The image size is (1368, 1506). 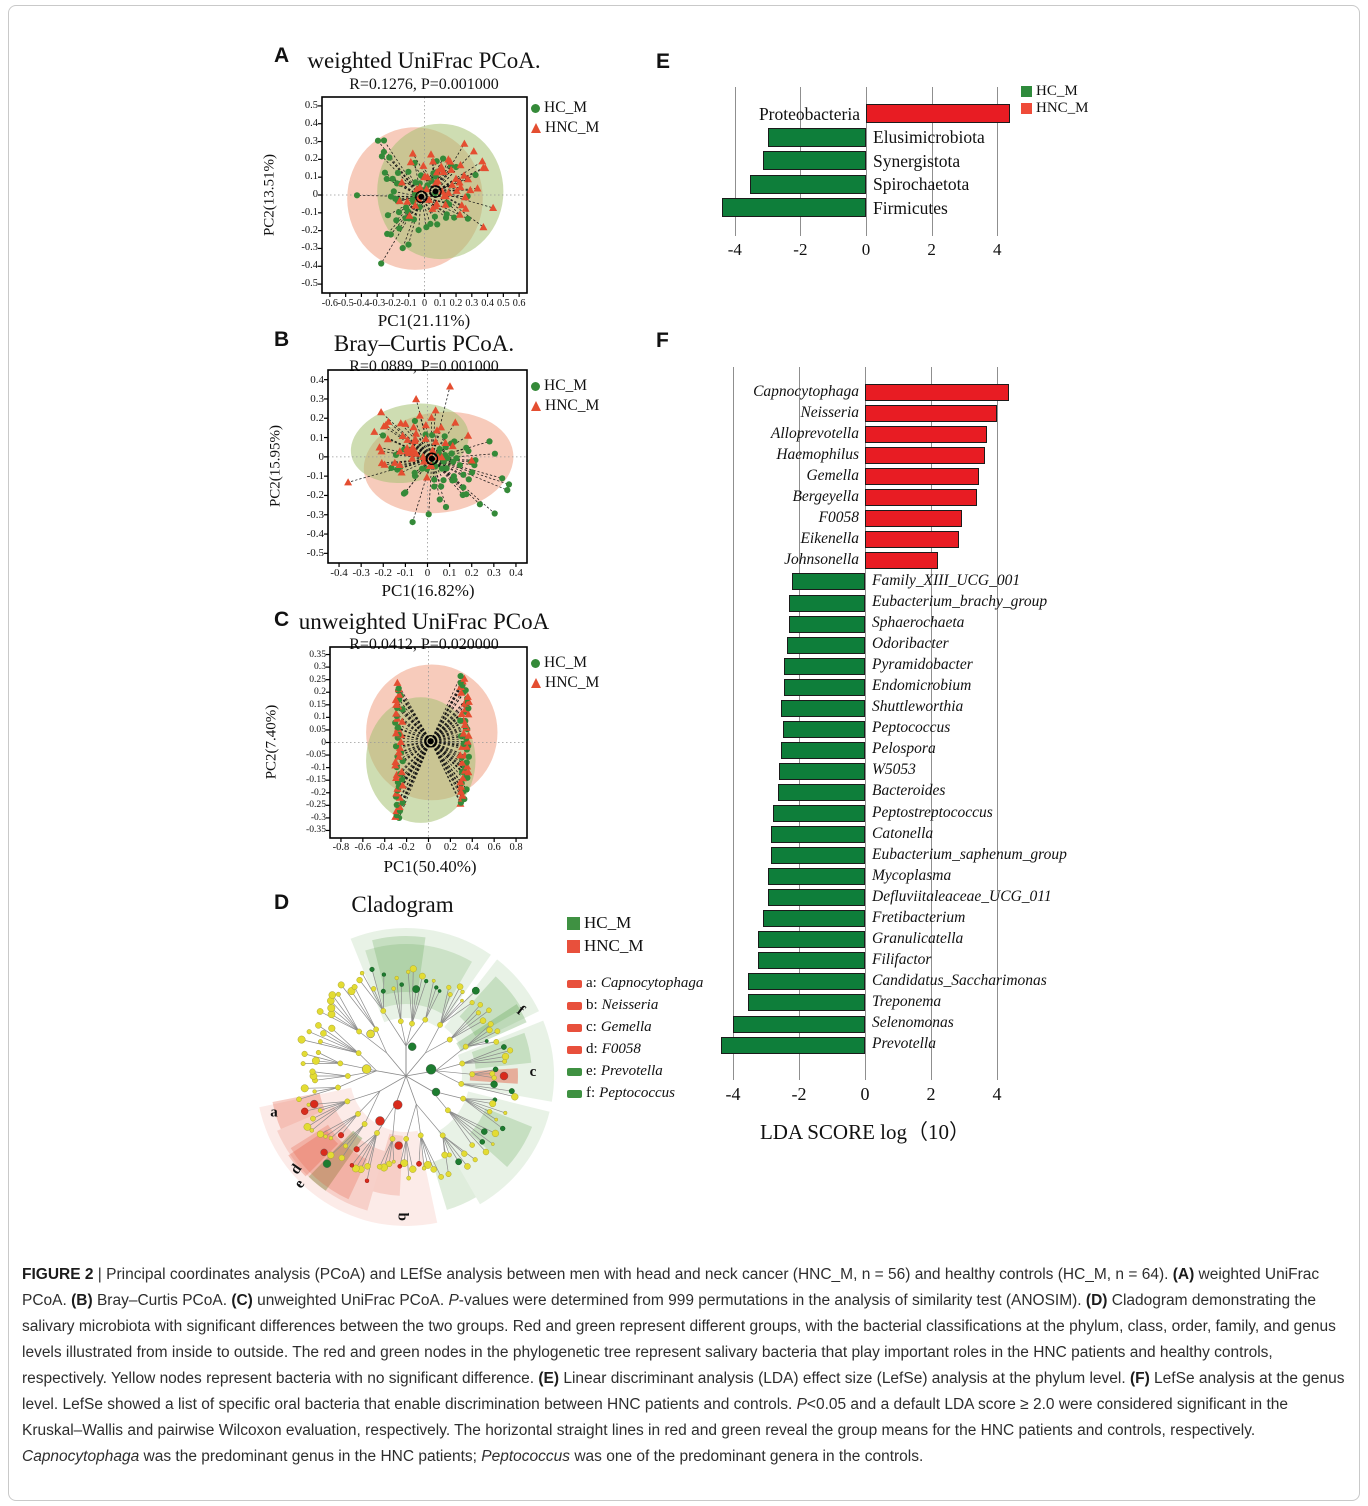 What do you see at coordinates (591, 1071) in the screenshot?
I see `taxon-key: e:` at bounding box center [591, 1071].